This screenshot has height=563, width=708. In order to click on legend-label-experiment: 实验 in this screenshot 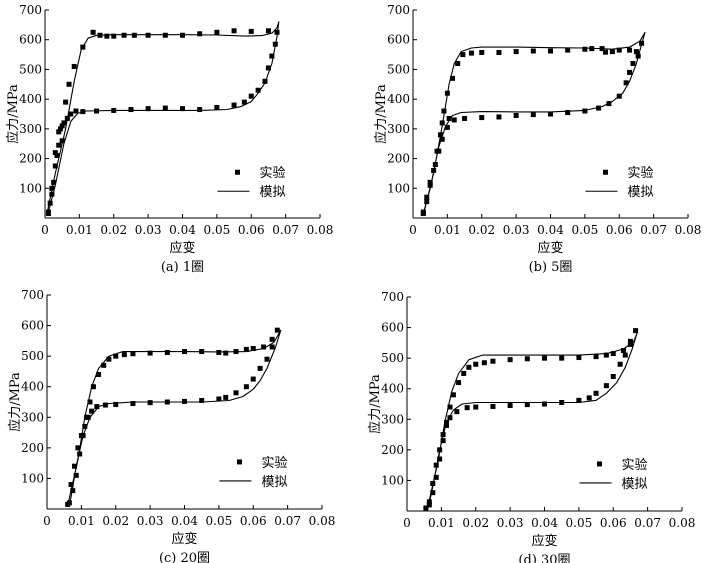, I will do `click(275, 463)`.